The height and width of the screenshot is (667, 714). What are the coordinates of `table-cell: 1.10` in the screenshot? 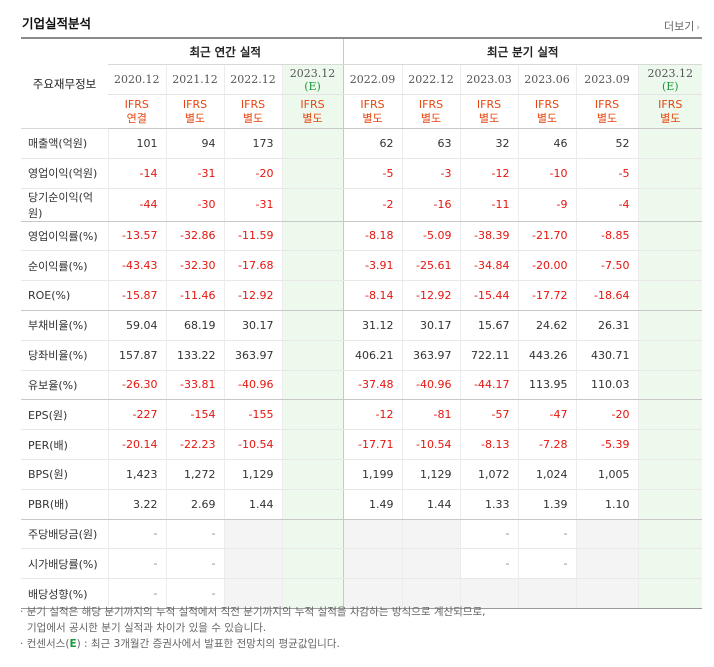 It's located at (606, 504).